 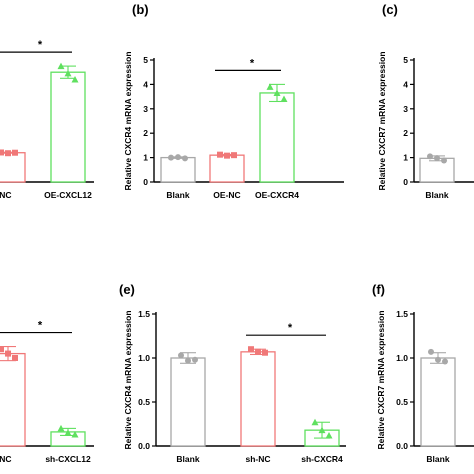 I want to click on panel-letter: (e), so click(x=127, y=289).